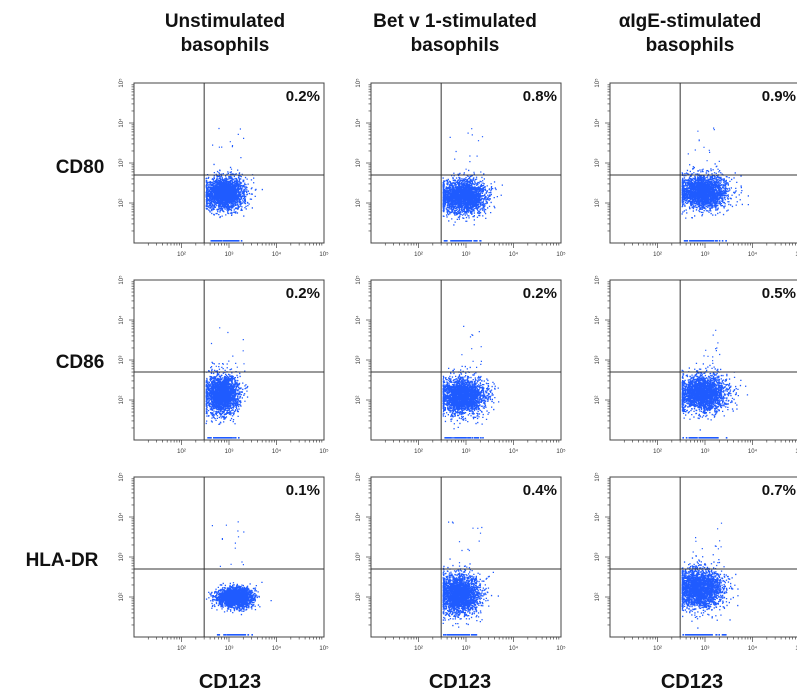  What do you see at coordinates (225, 33) in the screenshot?
I see `column-header-0: Unstimulated basophils` at bounding box center [225, 33].